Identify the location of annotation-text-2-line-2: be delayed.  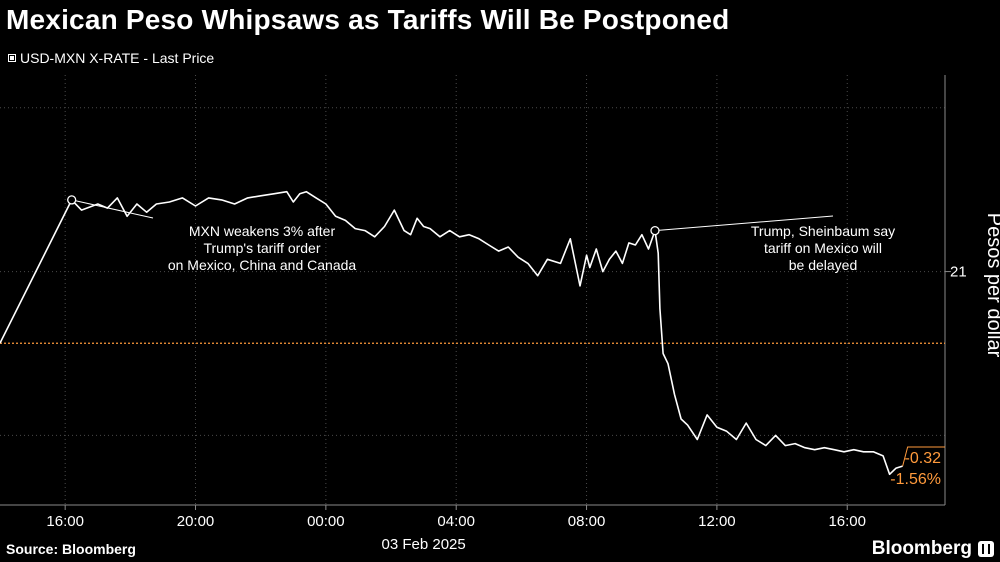
(823, 265).